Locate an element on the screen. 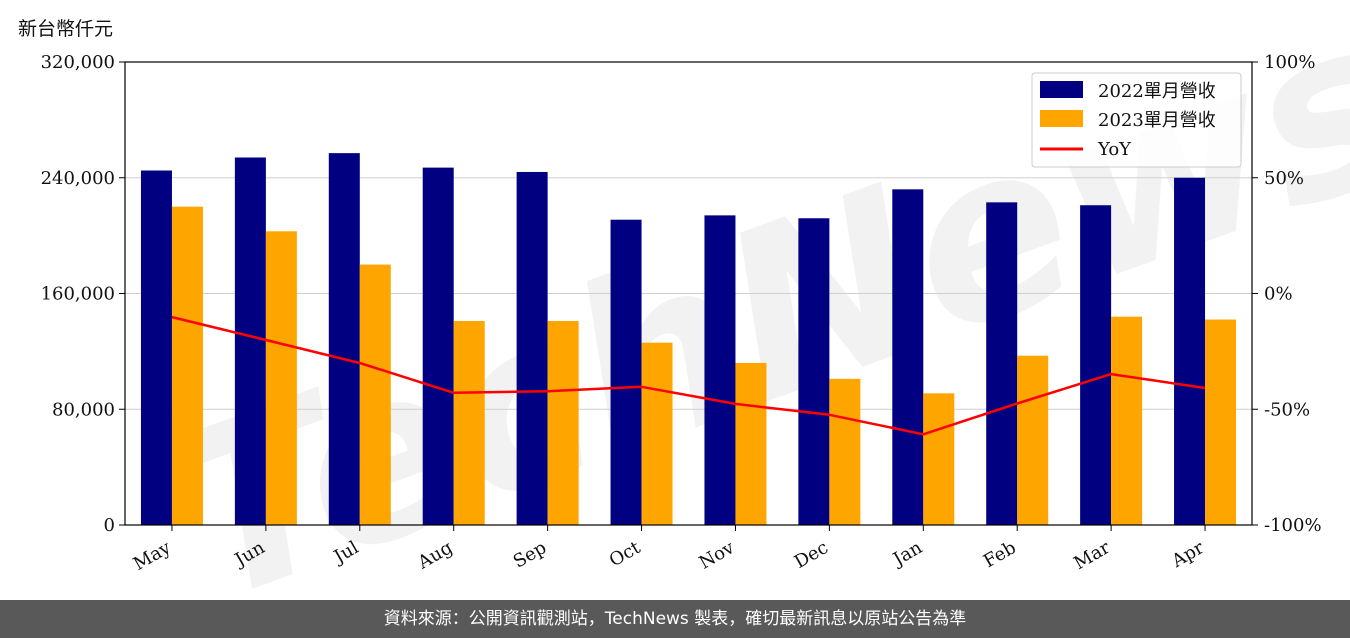 The image size is (1350, 638). right-tick-label-0: -100% is located at coordinates (1293, 525).